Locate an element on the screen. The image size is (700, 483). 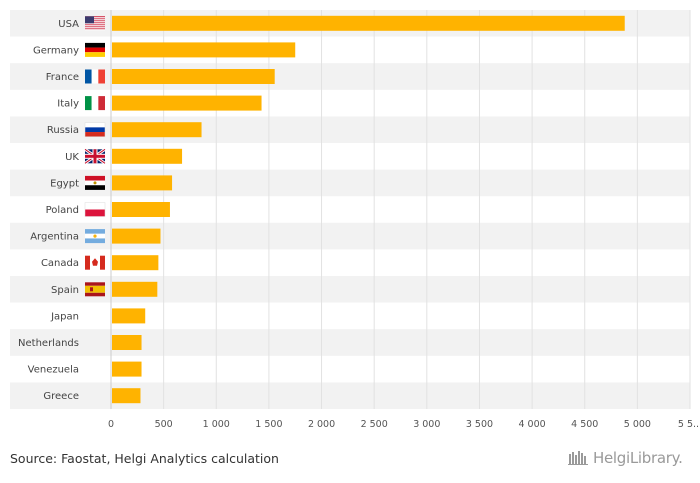
flag-poland-icon is located at coordinates (95, 209).